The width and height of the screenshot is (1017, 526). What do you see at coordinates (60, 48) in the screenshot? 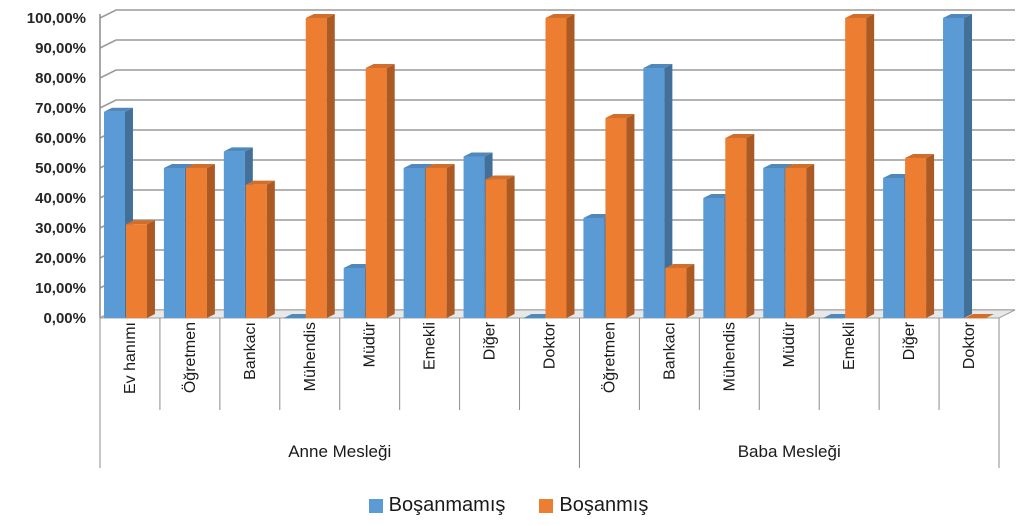
I see `y-tick-label: 90,00%` at bounding box center [60, 48].